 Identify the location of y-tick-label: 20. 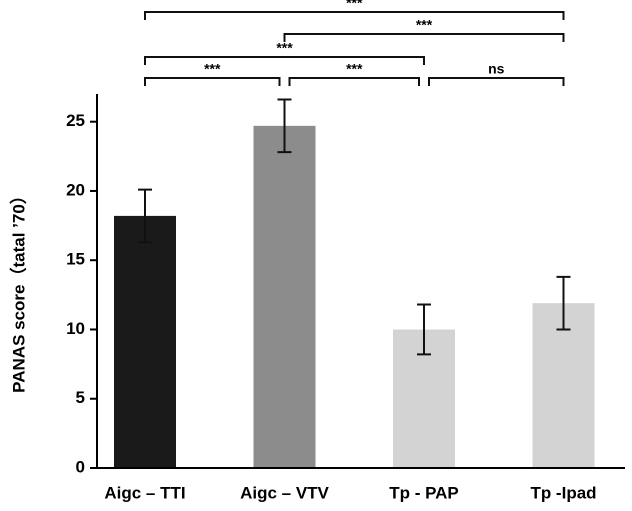
(75, 189).